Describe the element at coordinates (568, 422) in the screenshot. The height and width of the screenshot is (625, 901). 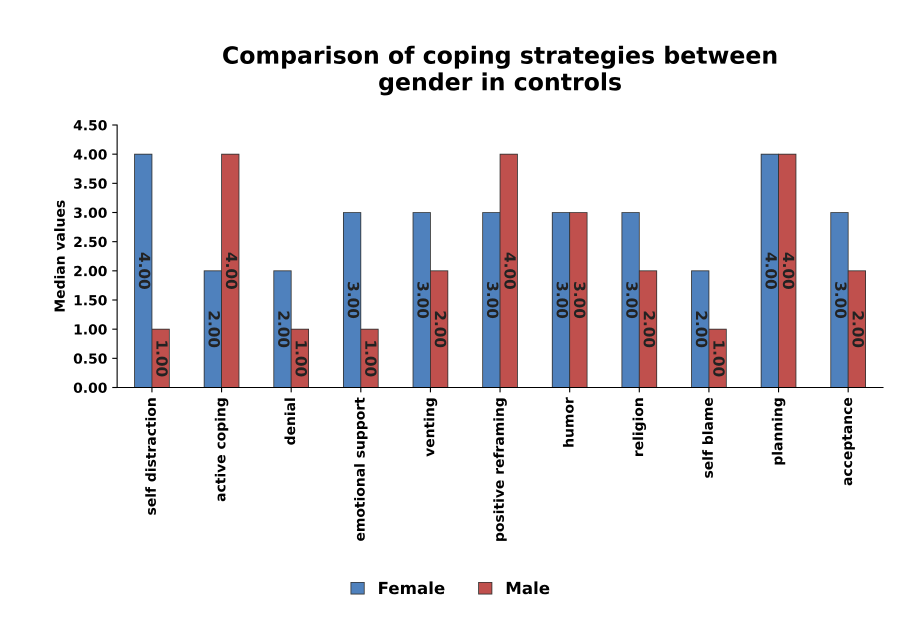
I see `x-tick-label: humor` at that location.